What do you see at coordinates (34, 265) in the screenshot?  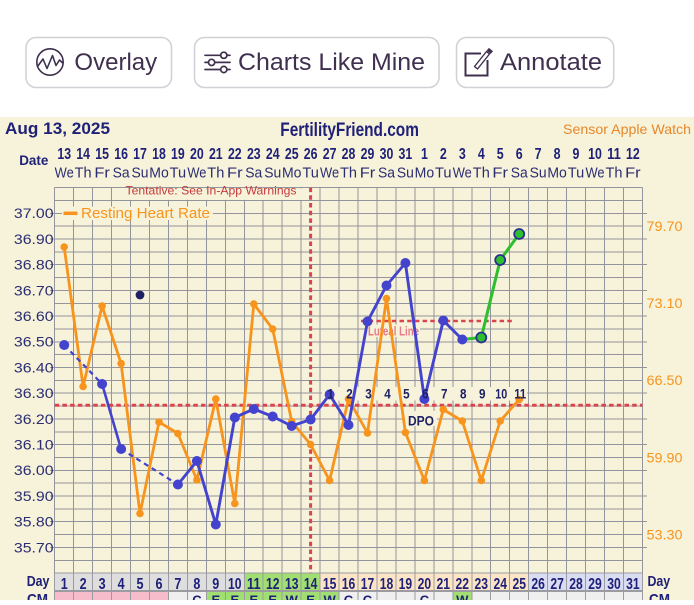 I see `svg-text: 36.80` at bounding box center [34, 265].